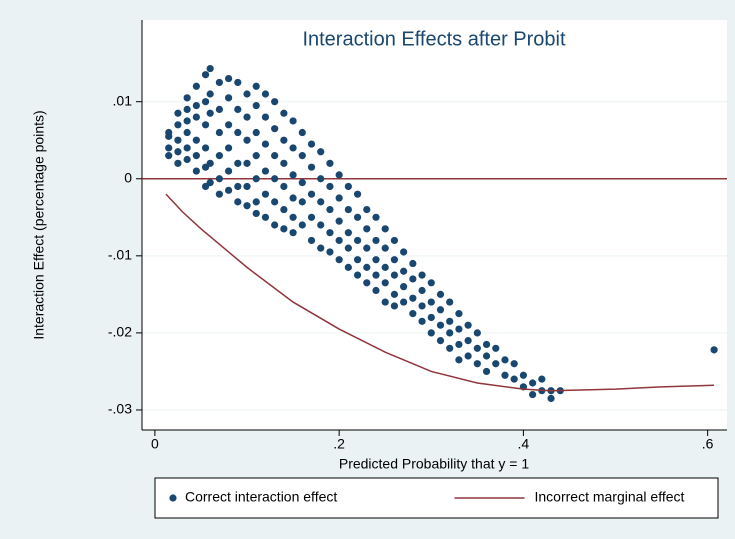 The height and width of the screenshot is (539, 735). I want to click on y-tick-label: -.03, so click(120, 409).